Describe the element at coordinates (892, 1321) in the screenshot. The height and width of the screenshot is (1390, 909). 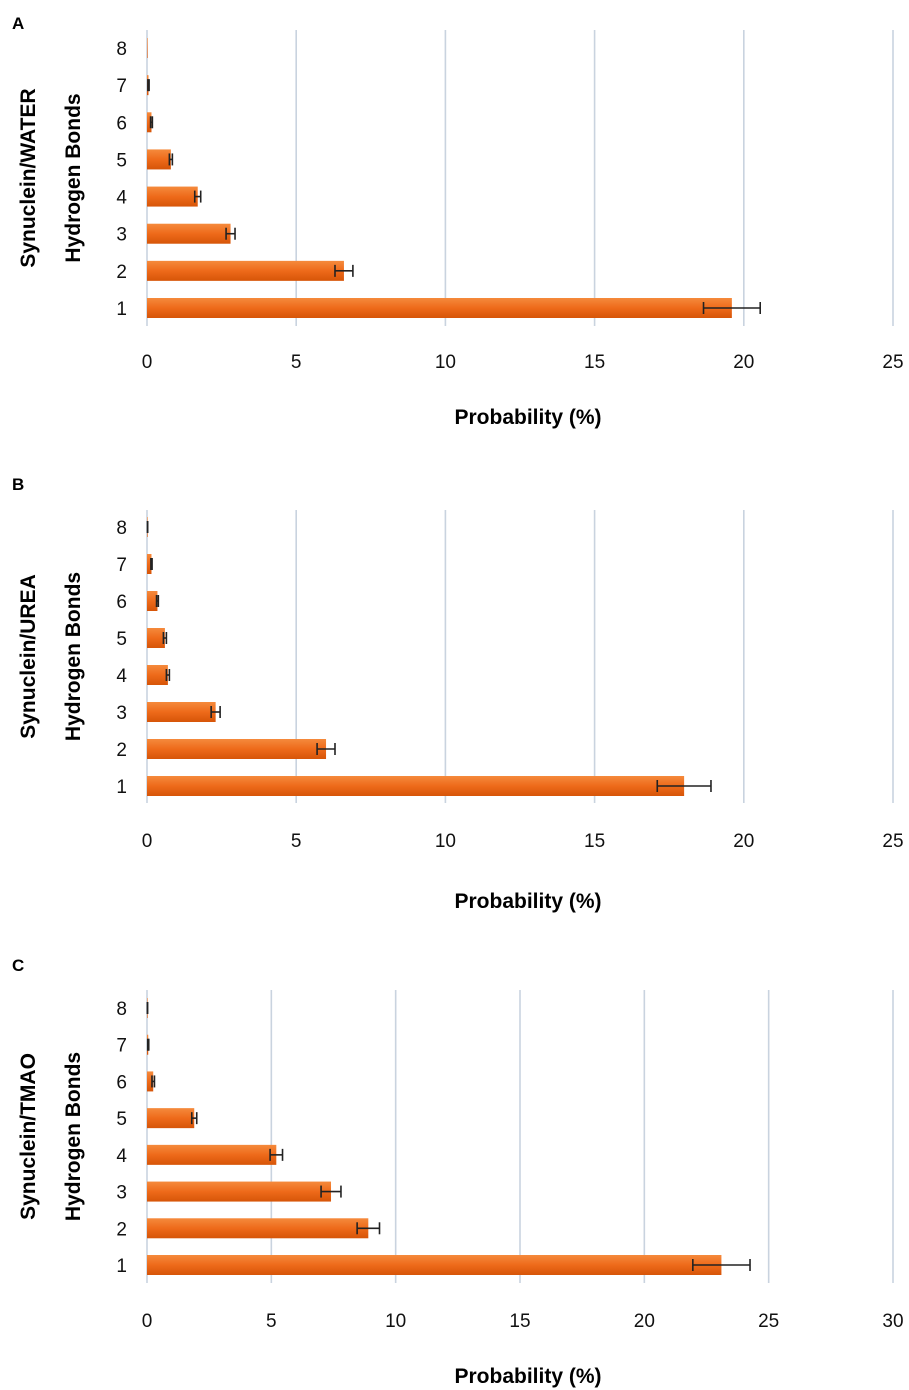
I see `x-tick-label: 30` at that location.